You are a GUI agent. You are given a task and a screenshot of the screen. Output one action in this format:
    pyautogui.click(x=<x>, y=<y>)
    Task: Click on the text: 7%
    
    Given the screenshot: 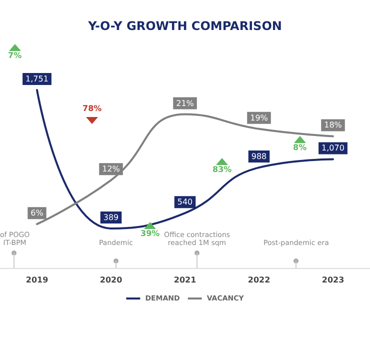 What is the action you would take?
    pyautogui.click(x=15, y=56)
    